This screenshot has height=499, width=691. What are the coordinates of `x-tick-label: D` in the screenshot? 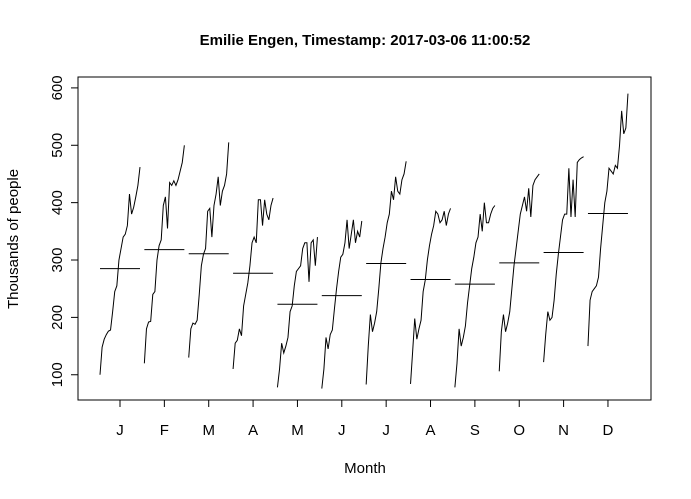 It's located at (608, 430).